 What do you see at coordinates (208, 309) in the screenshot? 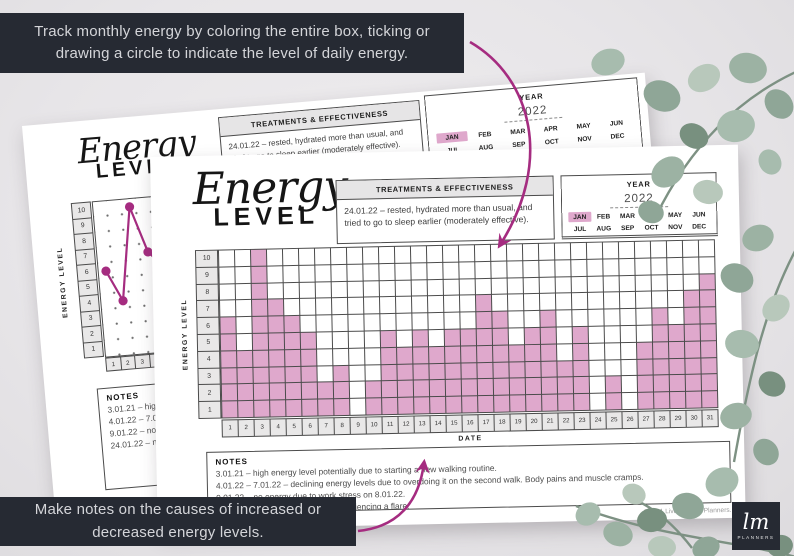
I see `y-tick-cell: 7` at bounding box center [208, 309].